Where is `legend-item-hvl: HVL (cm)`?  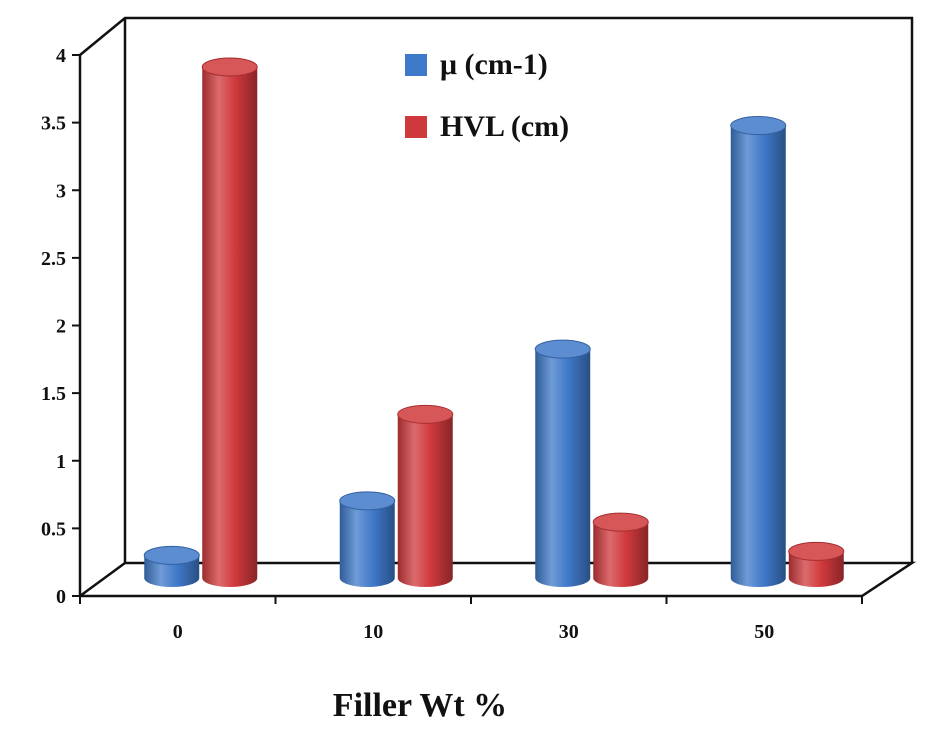
legend-item-hvl: HVL (cm) is located at coordinates (487, 126).